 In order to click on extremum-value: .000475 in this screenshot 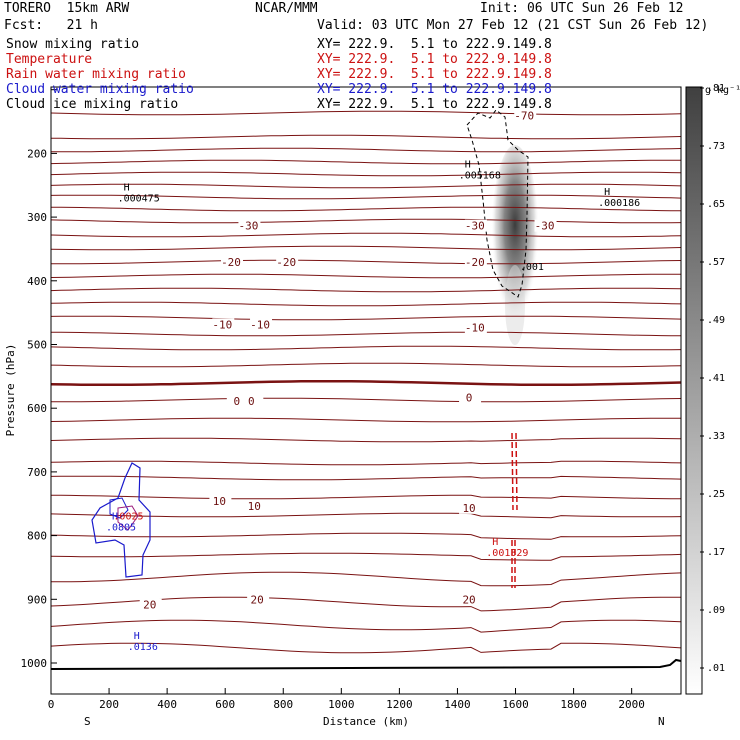, I will do `click(139, 198)`.